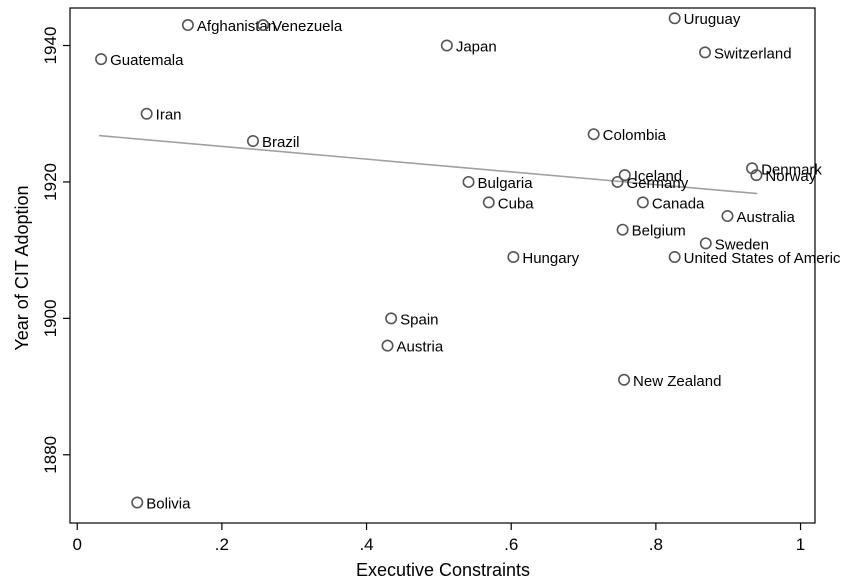 This screenshot has width=841, height=580. I want to click on data-point: Japan, so click(468, 47).